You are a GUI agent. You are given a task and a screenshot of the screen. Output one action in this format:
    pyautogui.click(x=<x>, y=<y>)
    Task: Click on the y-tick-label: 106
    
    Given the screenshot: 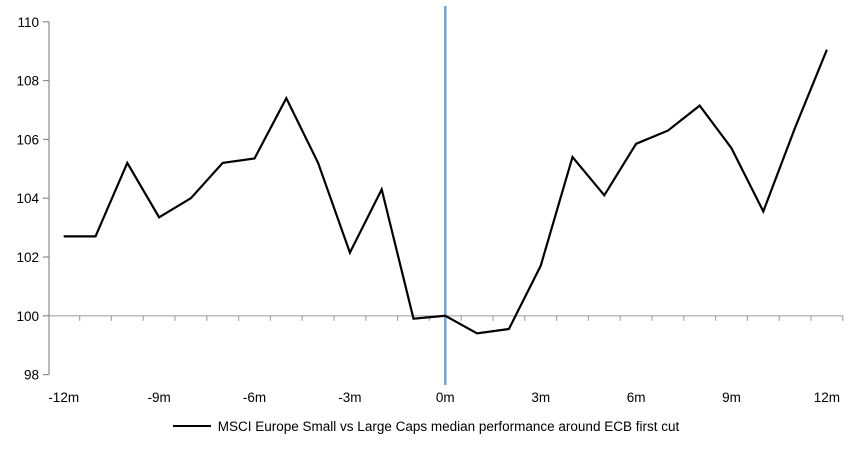 What is the action you would take?
    pyautogui.click(x=27, y=139)
    